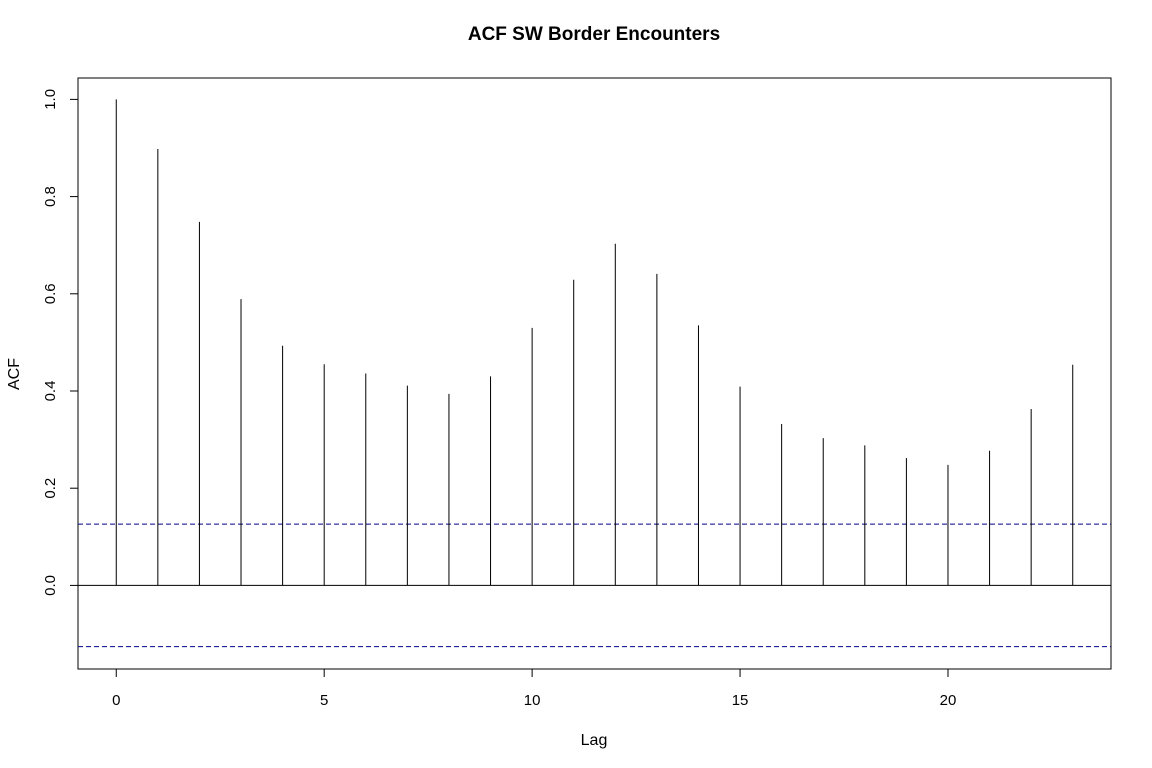 Image resolution: width=1152 pixels, height=768 pixels. What do you see at coordinates (594, 740) in the screenshot?
I see `x-axis-label: Lag` at bounding box center [594, 740].